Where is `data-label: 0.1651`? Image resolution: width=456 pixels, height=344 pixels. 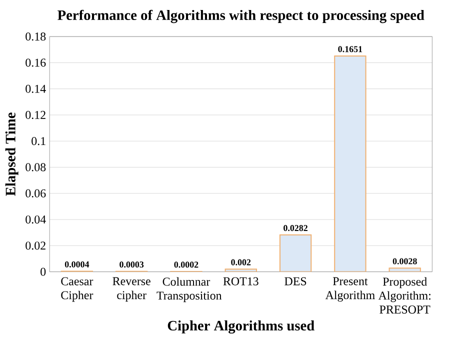 data-label: 0.1651 is located at coordinates (350, 49).